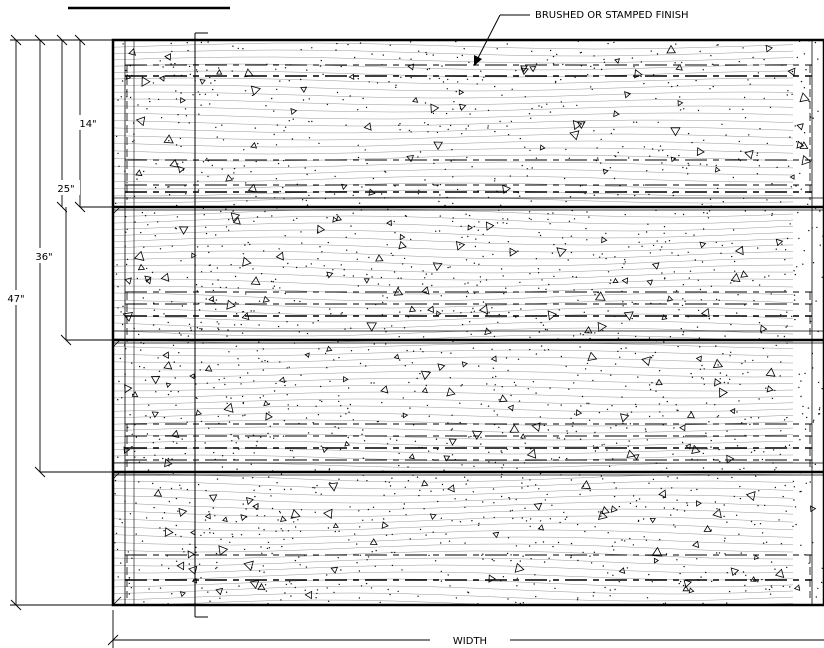 The image size is (824, 648). What do you see at coordinates (503, 36) in the screenshot?
I see `finish-callout-leader` at bounding box center [503, 36].